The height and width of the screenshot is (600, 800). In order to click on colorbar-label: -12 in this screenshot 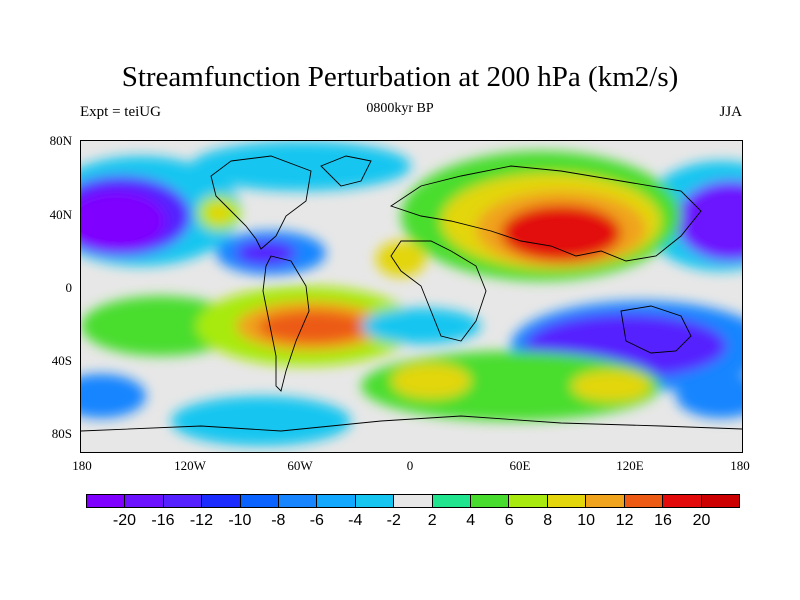, I will do `click(201, 520)`.